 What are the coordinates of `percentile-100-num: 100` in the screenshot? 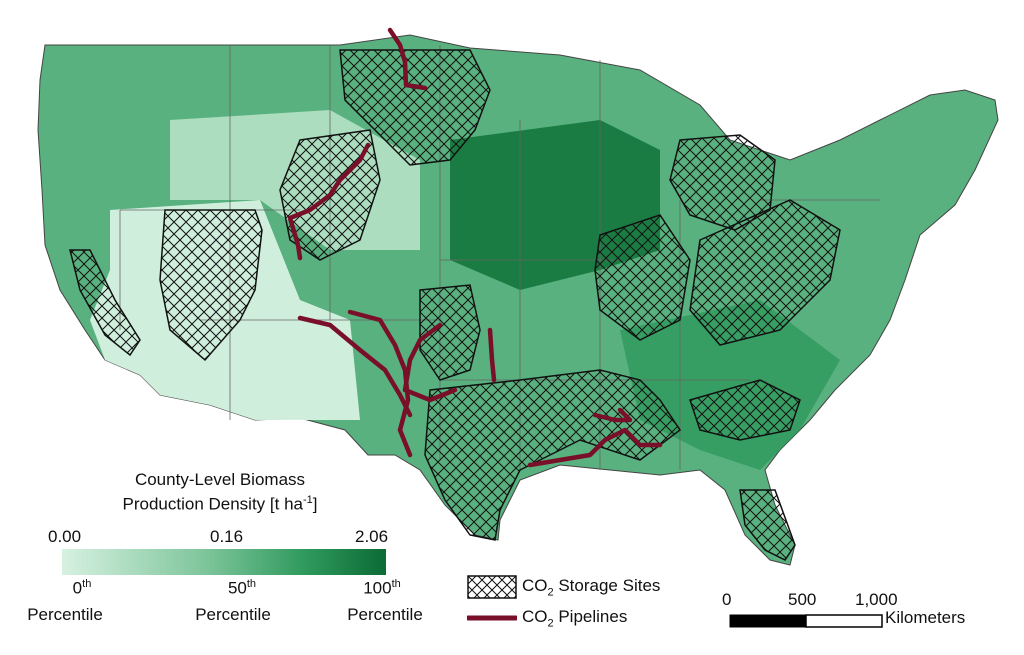 It's located at (377, 588).